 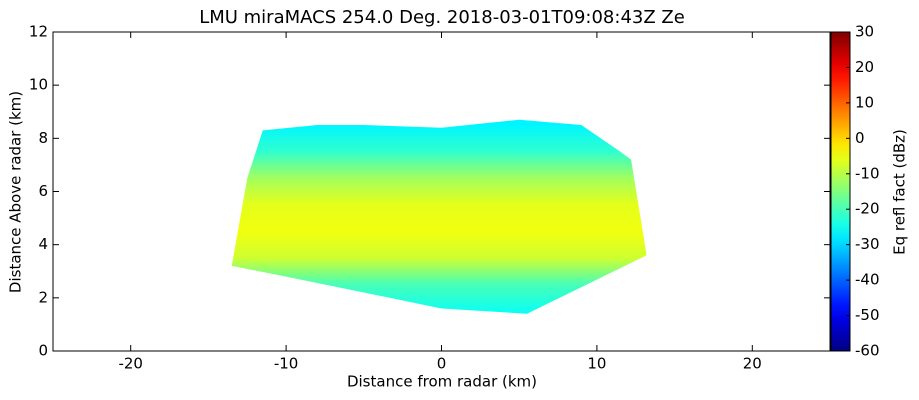 What do you see at coordinates (38, 85) in the screenshot?
I see `y-tick-label: 10` at bounding box center [38, 85].